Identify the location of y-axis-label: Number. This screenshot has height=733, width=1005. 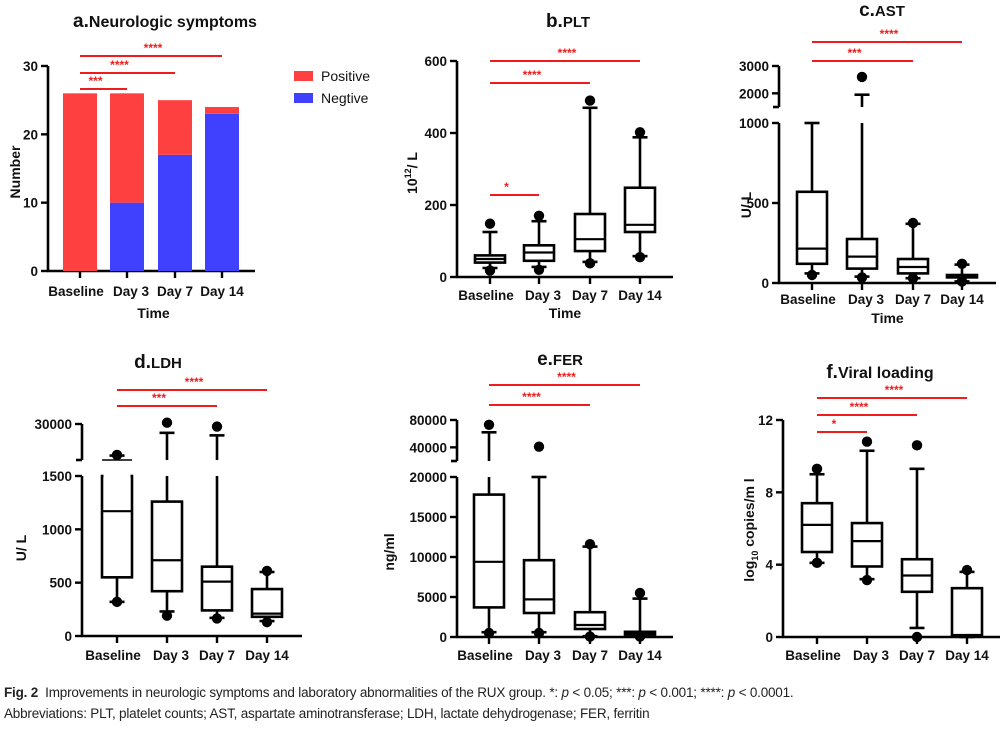
(15, 171).